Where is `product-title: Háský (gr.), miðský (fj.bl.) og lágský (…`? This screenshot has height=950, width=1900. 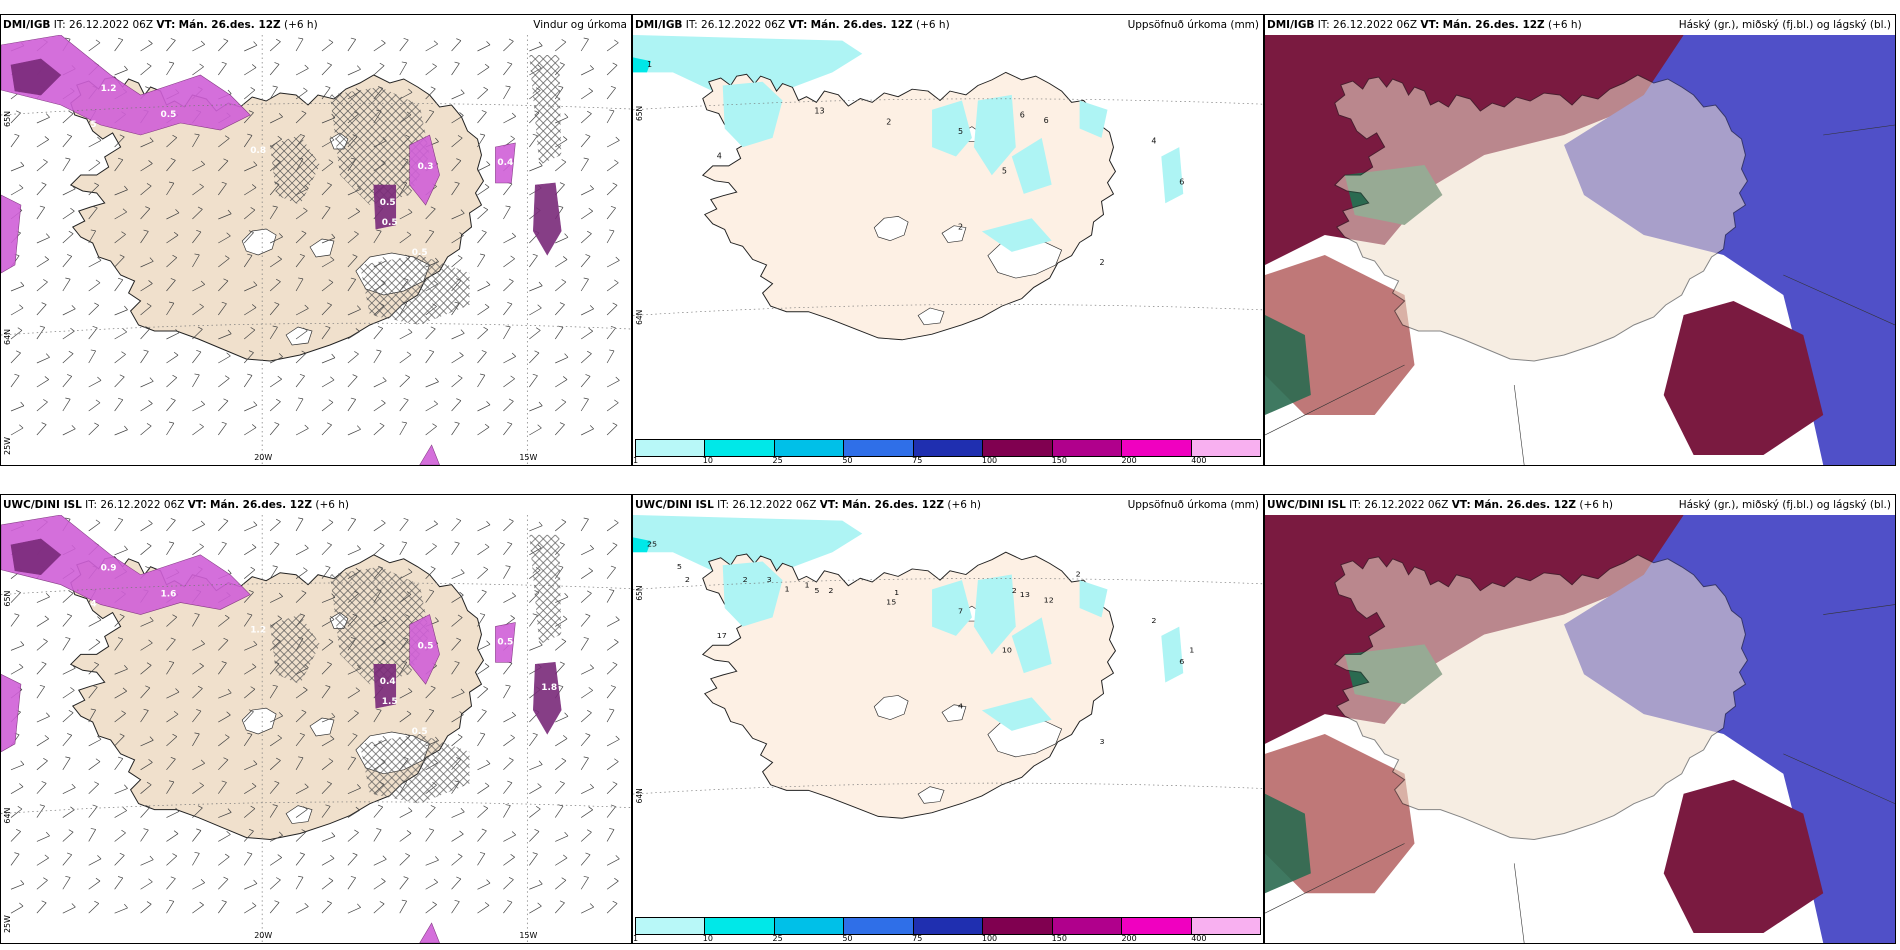
product-title: Háský (gr.), miðský (fj.bl.) og lágský (… is located at coordinates (1784, 505).